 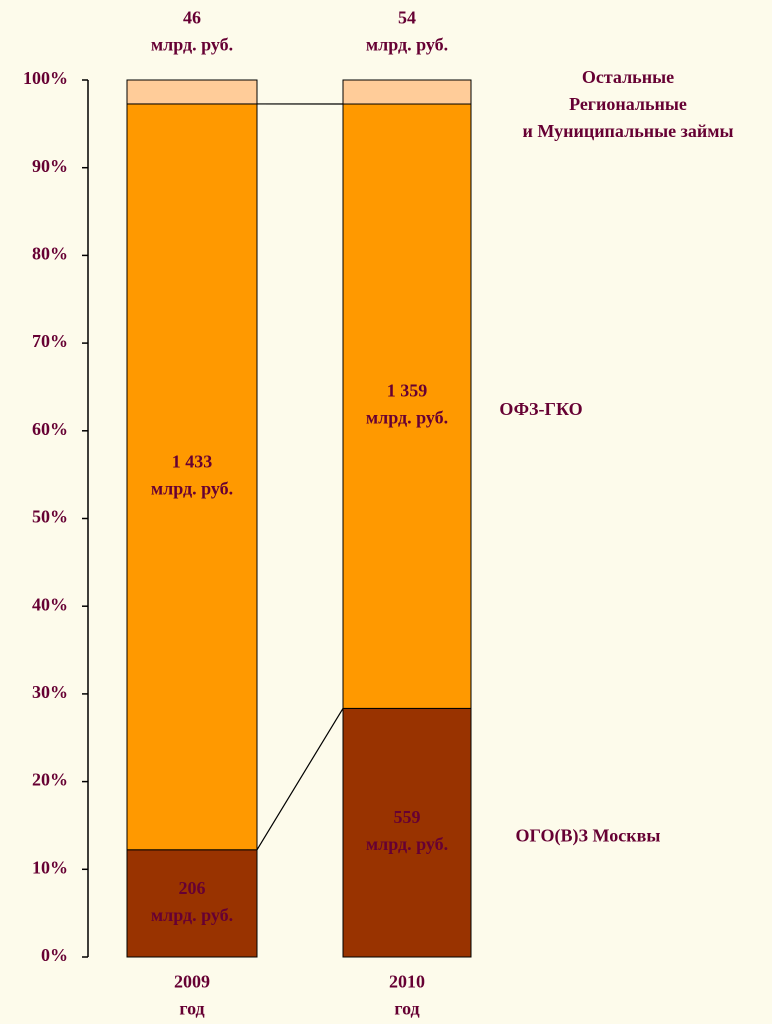 I want to click on x-tick-label-line: 2009, so click(x=192, y=982).